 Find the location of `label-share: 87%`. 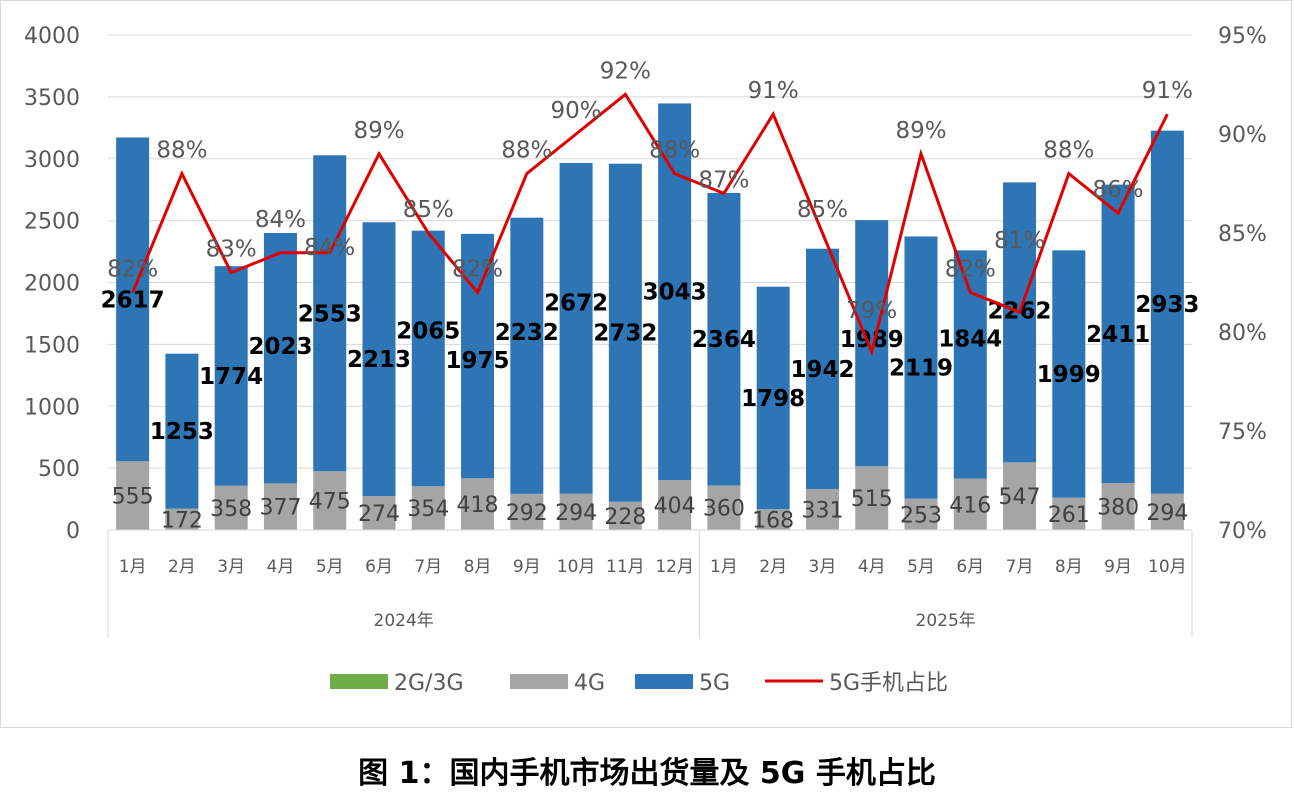

label-share: 87% is located at coordinates (723, 180).